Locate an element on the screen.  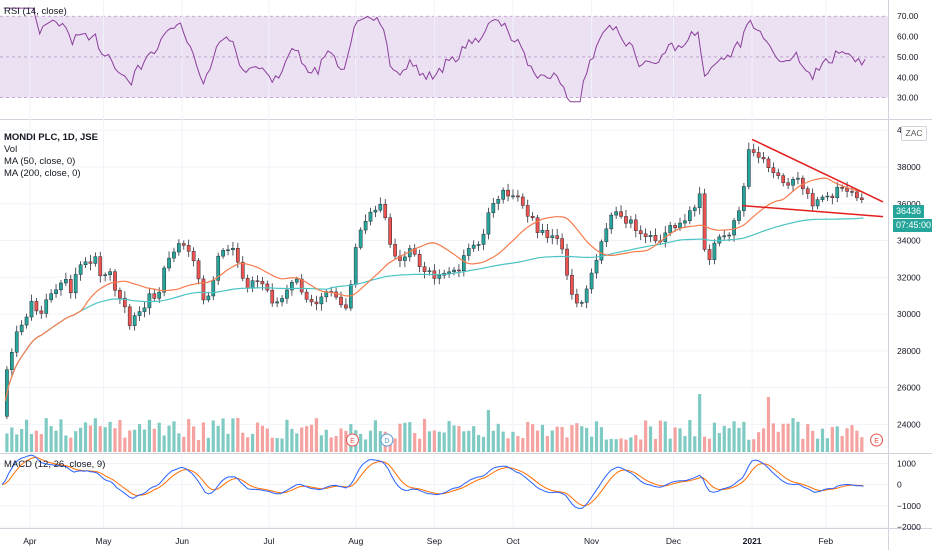
macd-legend: MACD (12, 26, close, 9) is located at coordinates (55, 464).